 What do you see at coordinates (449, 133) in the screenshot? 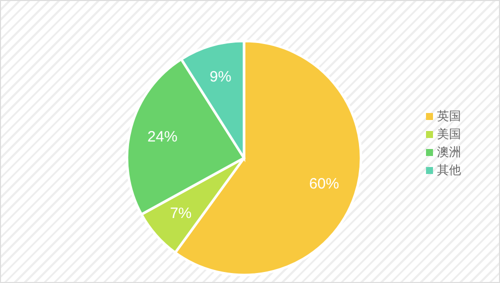
I see `legend-label: 美国` at bounding box center [449, 133].